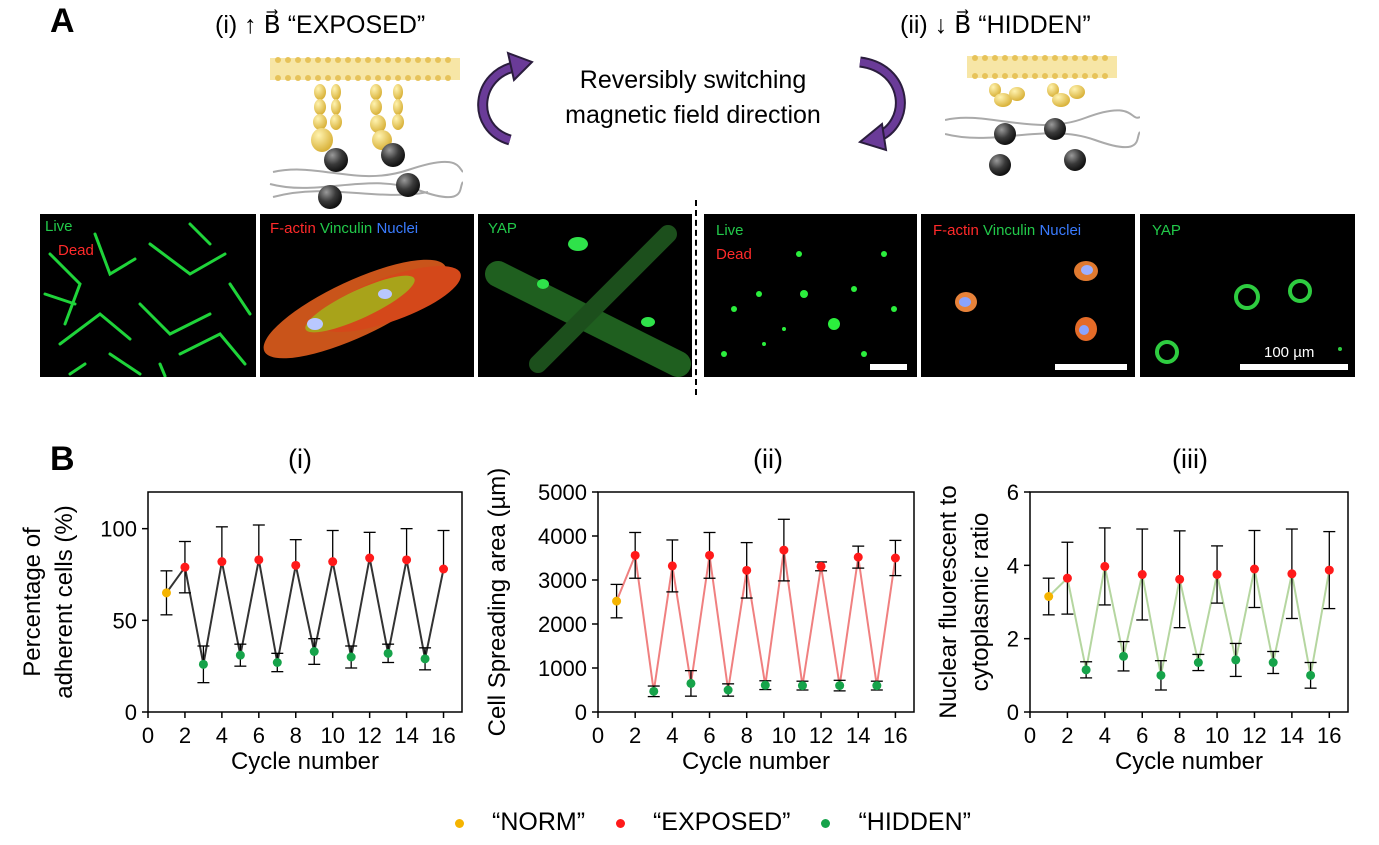 The width and height of the screenshot is (1379, 845). I want to click on y-tick-label: 4, so click(1013, 565).